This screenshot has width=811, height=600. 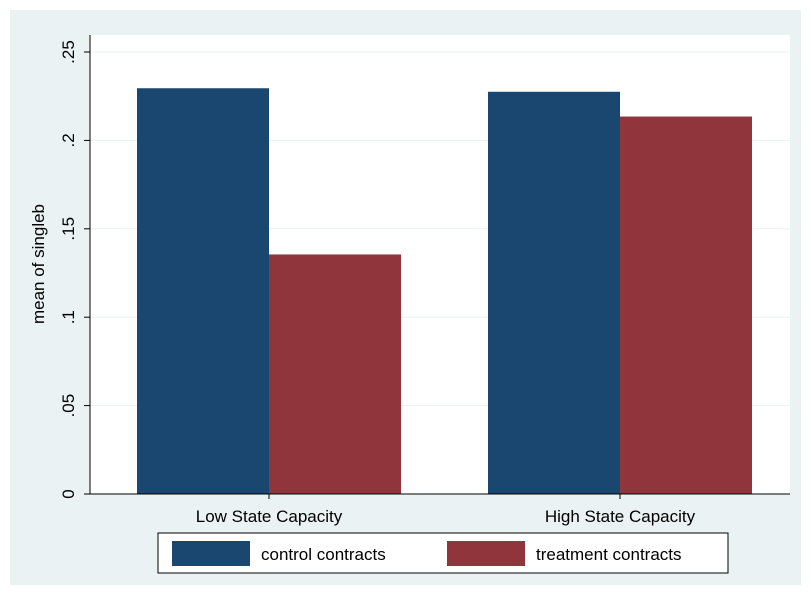 I want to click on legend: control contracts treatment contracts, so click(x=443, y=553).